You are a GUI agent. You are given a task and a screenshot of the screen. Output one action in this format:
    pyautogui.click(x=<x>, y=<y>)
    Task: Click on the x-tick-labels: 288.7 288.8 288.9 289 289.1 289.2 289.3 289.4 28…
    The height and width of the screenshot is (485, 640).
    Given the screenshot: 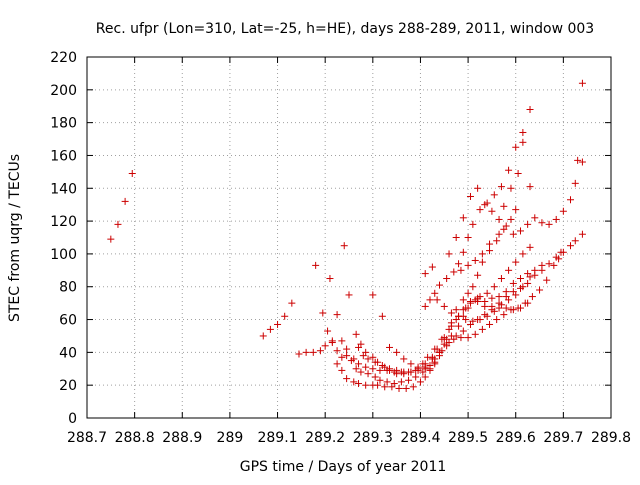 What is the action you would take?
    pyautogui.click(x=349, y=438)
    